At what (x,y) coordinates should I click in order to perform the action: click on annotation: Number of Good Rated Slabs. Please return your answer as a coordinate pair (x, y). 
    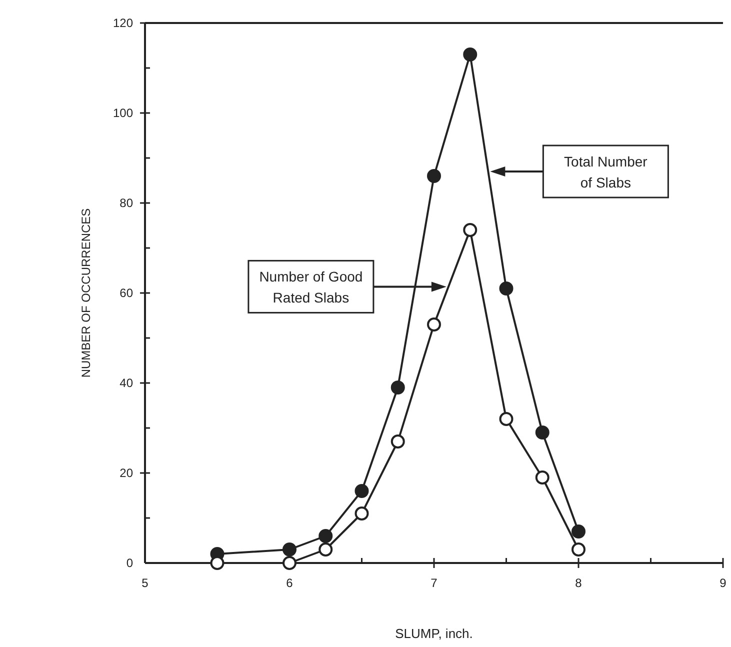
    Looking at the image, I should click on (311, 287).